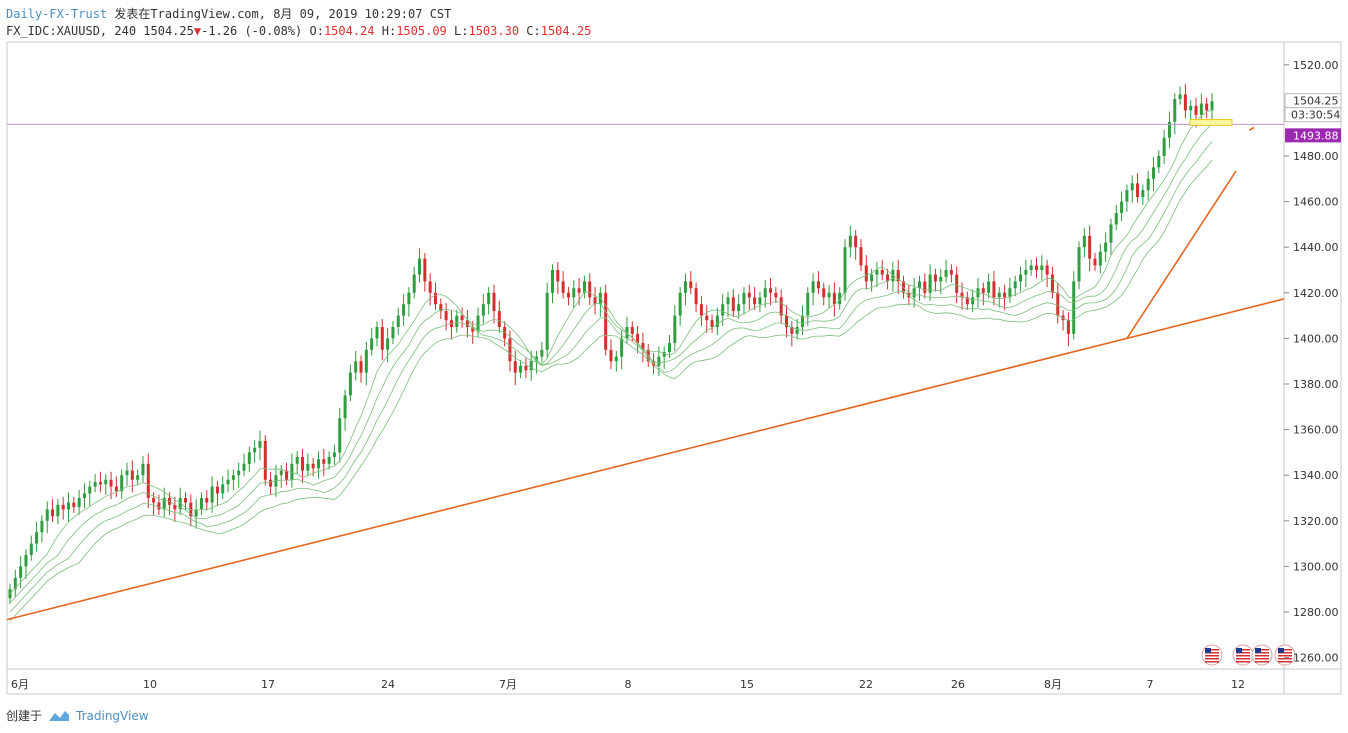 The width and height of the screenshot is (1348, 733). I want to click on countdown-tag-label: 03:30:54, so click(1315, 115).